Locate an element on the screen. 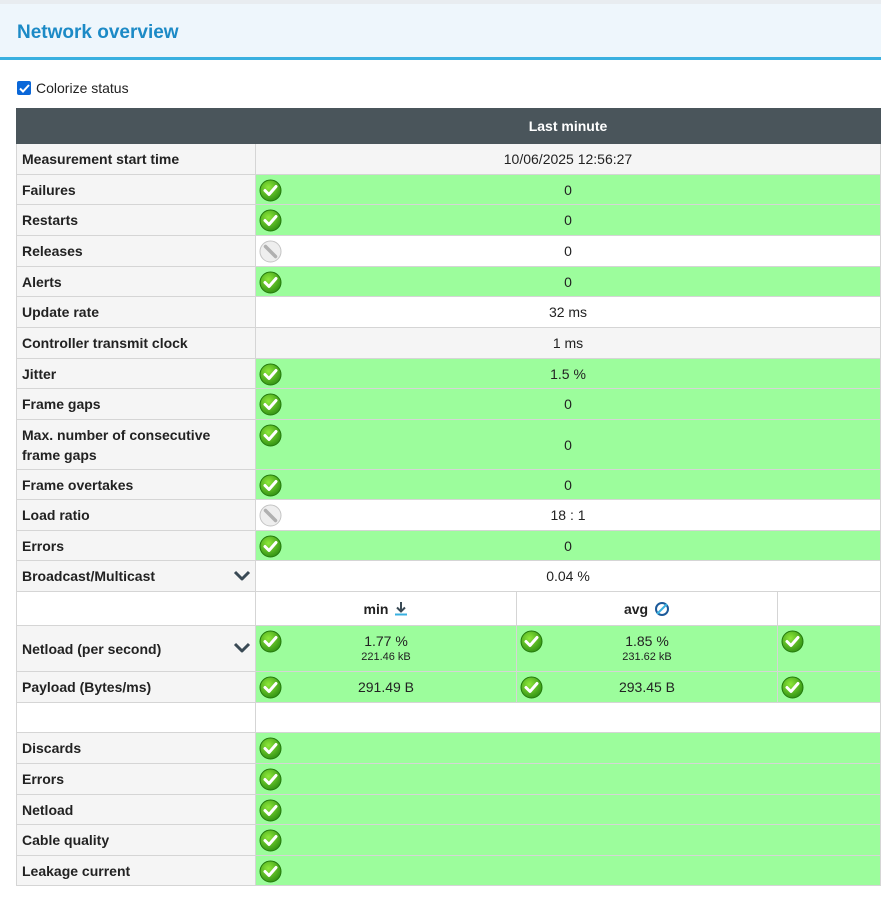 The height and width of the screenshot is (900, 881). row-label: Max. number of consecutive frame gaps is located at coordinates (136, 445).